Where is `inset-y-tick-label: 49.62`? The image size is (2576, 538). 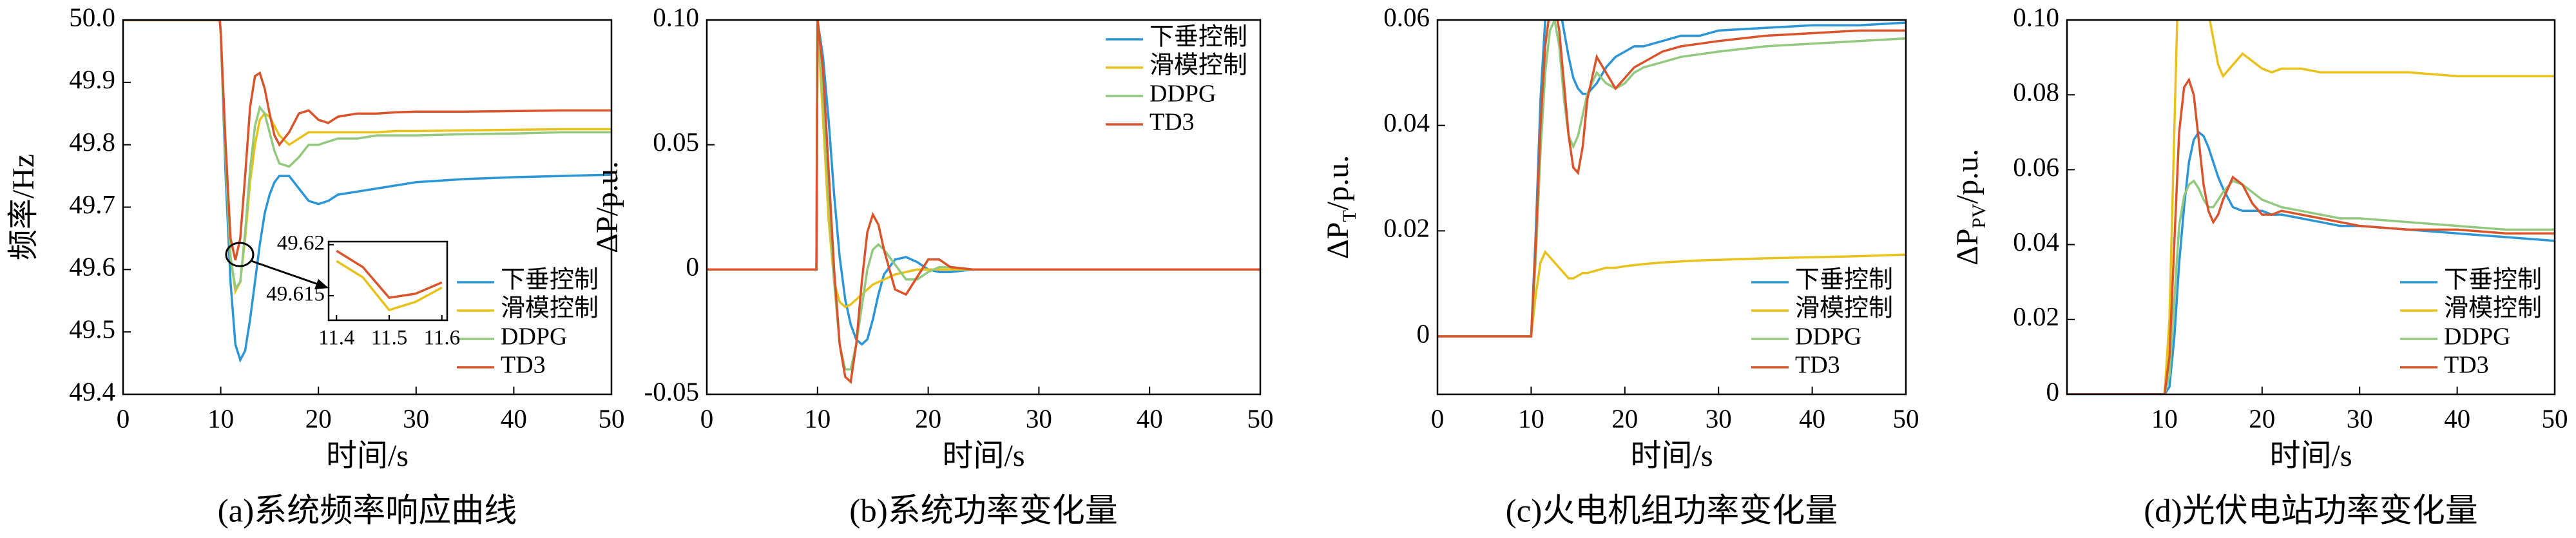
inset-y-tick-label: 49.62 is located at coordinates (301, 243).